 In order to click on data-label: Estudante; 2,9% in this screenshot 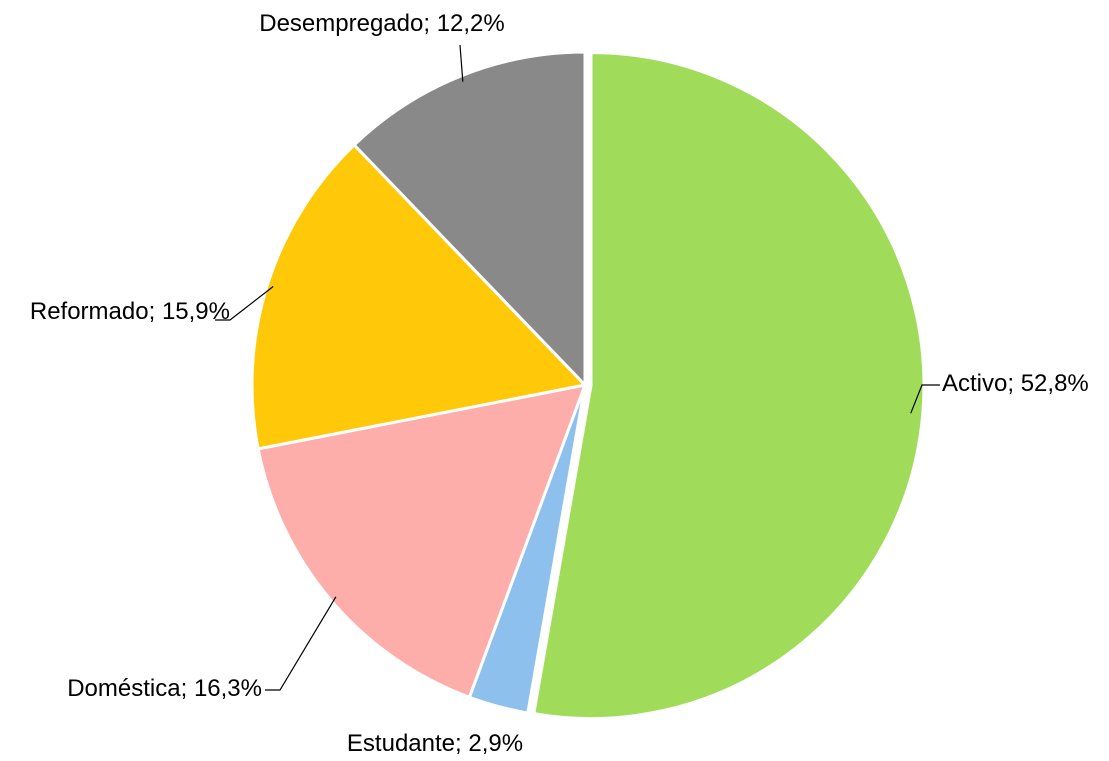, I will do `click(435, 743)`.